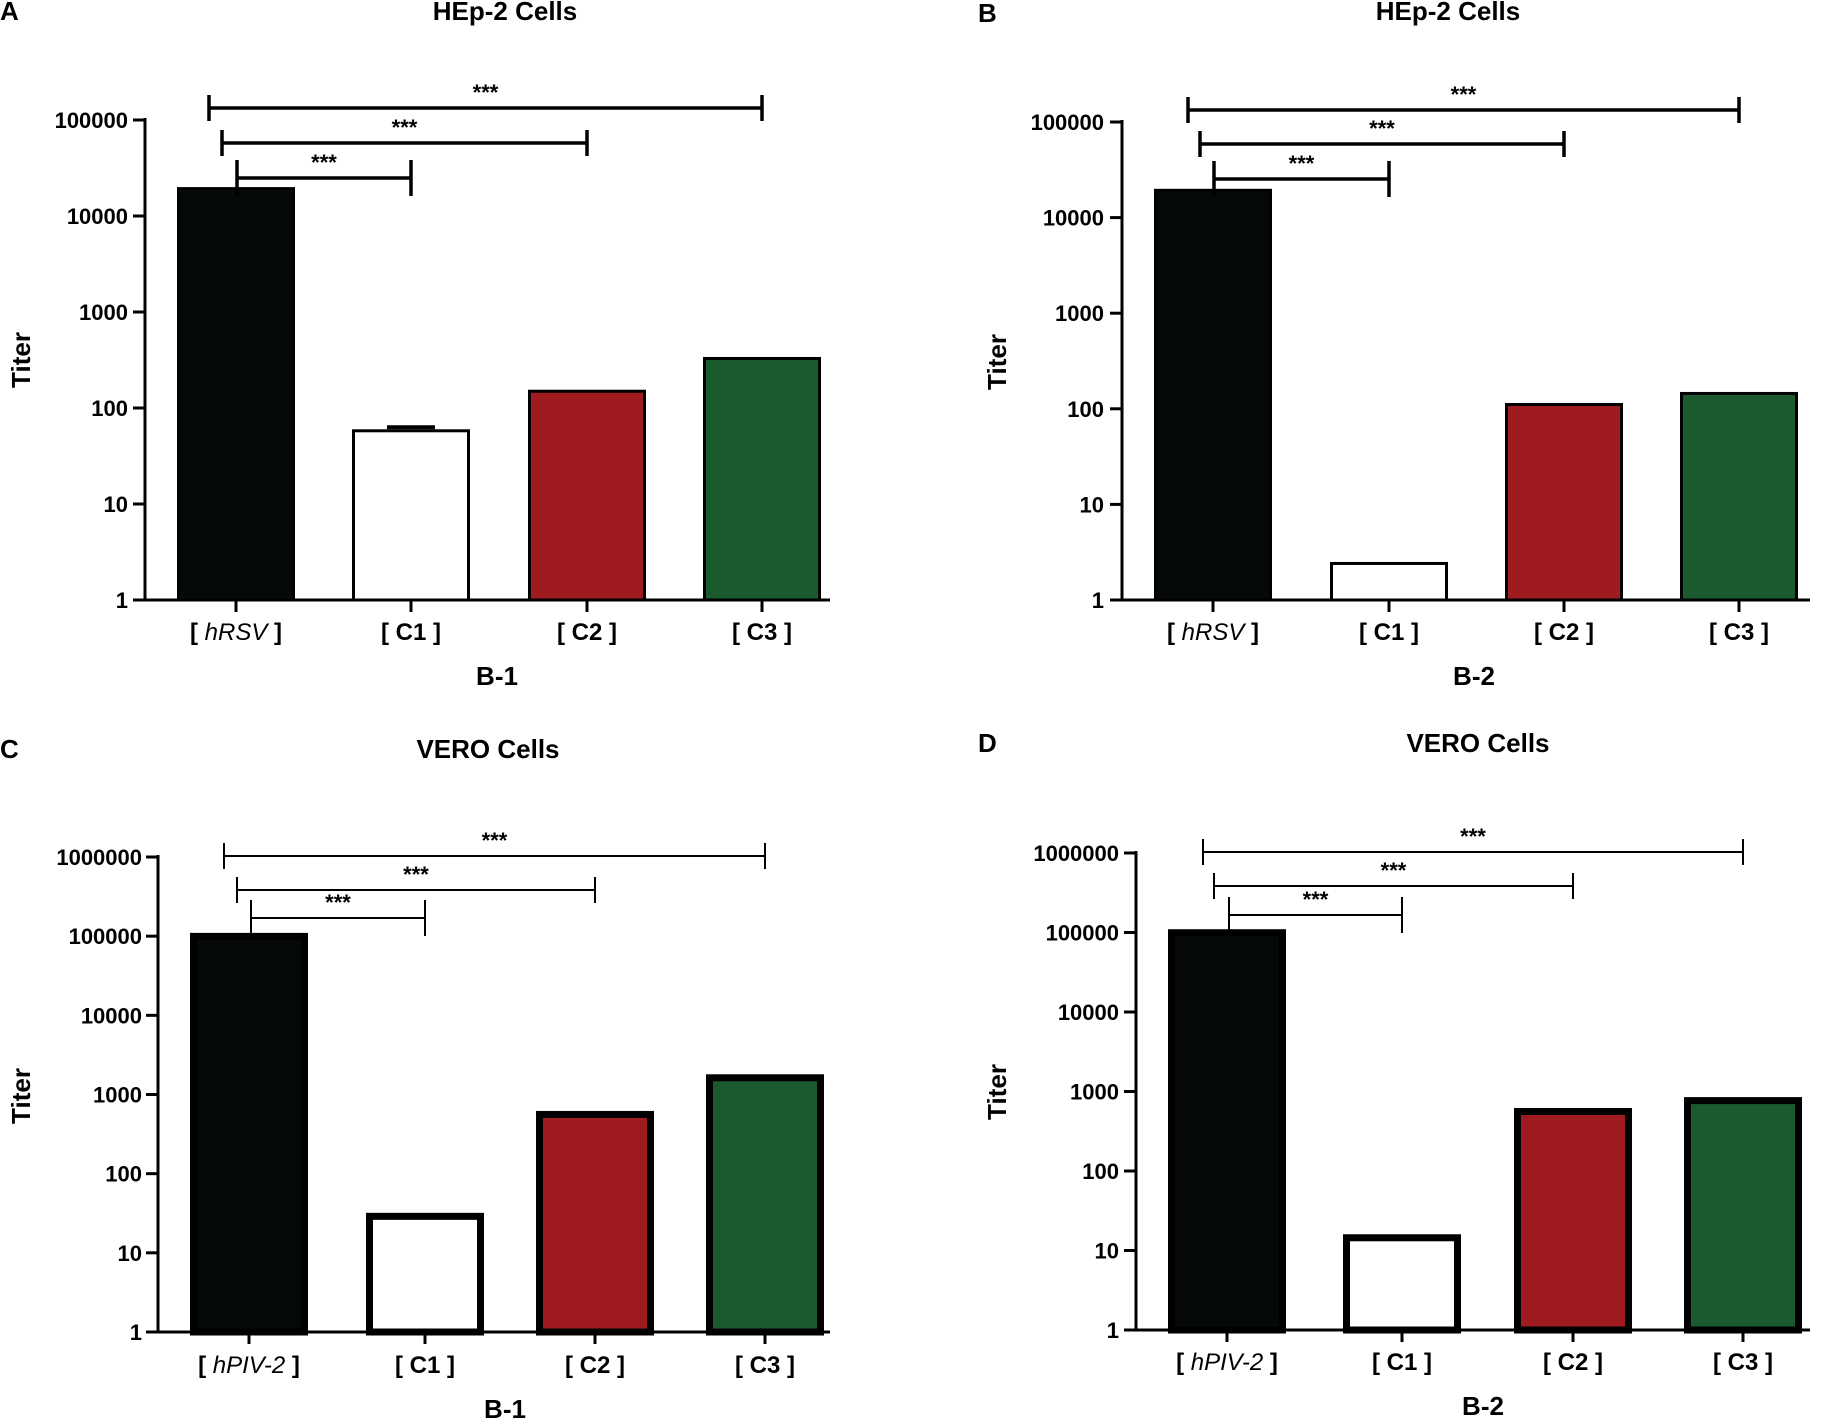  Describe the element at coordinates (505, 13) in the screenshot. I see `chart-title: HEp-2 Cells` at that location.